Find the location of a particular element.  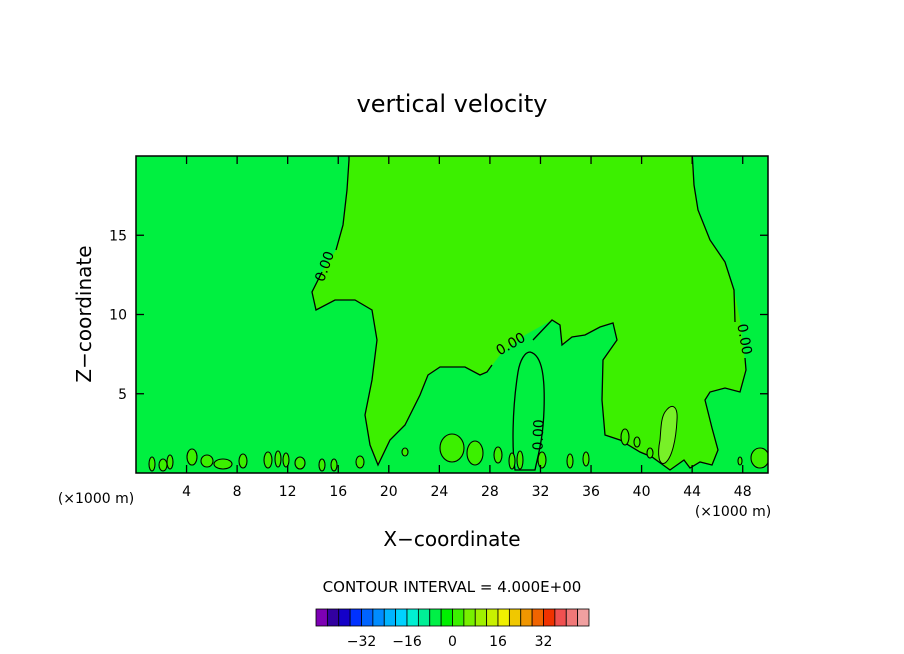

x-tick-label: 28 is located at coordinates (490, 492).